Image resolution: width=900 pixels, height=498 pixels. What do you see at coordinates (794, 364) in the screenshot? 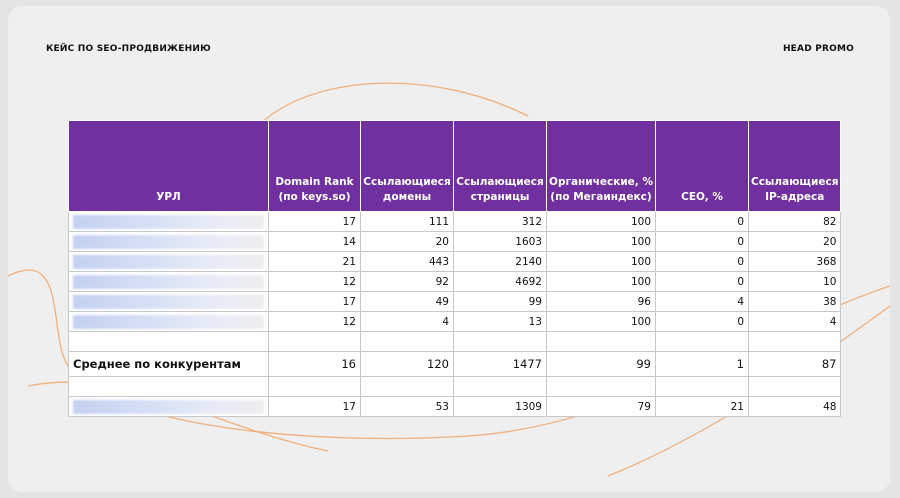
I see `value-cell: 87` at bounding box center [794, 364].